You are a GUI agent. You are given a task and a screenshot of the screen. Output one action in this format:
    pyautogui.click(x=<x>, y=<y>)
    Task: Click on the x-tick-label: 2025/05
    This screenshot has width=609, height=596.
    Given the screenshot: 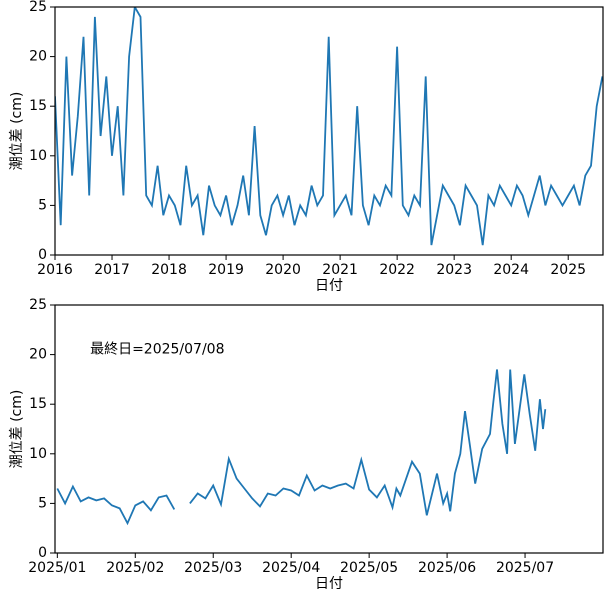 What is the action you would take?
    pyautogui.click(x=369, y=568)
    